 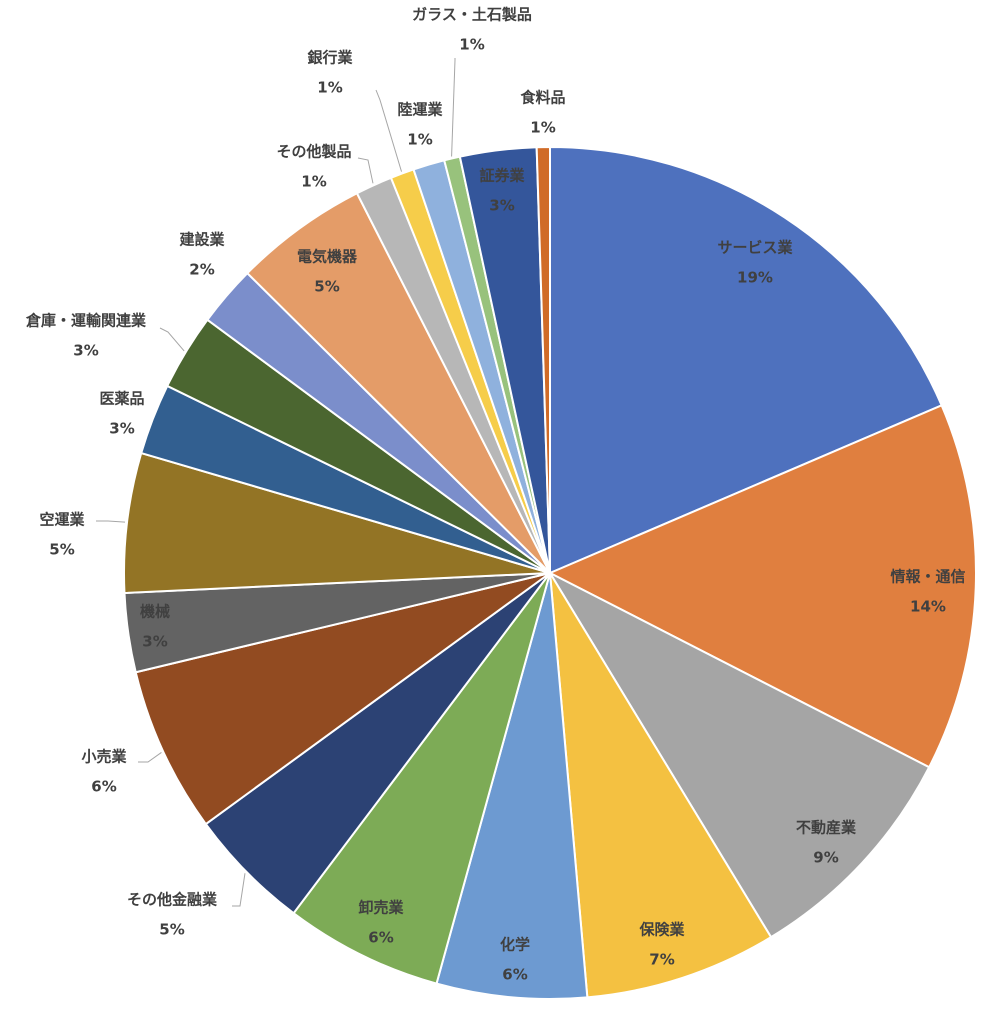 What do you see at coordinates (155, 612) in the screenshot?
I see `slice-label: 機械` at bounding box center [155, 612].